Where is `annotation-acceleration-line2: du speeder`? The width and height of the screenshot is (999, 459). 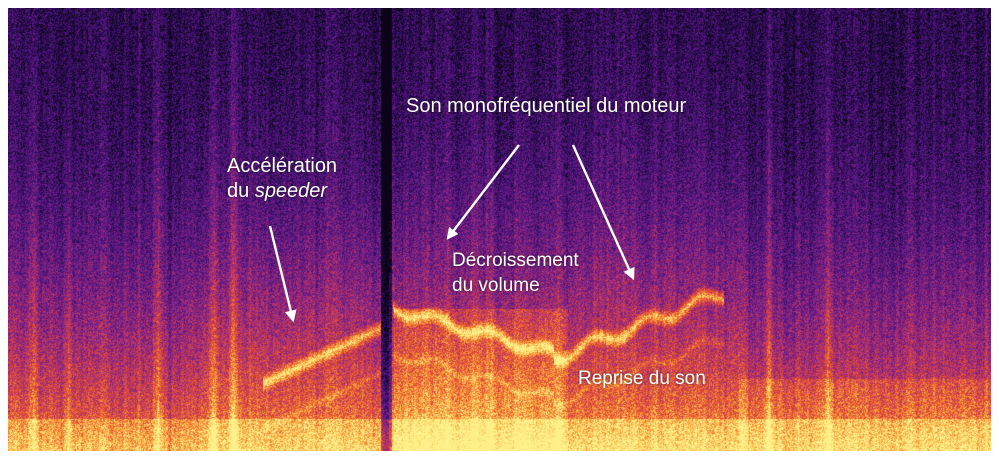
annotation-acceleration-line2: du speeder is located at coordinates (282, 191).